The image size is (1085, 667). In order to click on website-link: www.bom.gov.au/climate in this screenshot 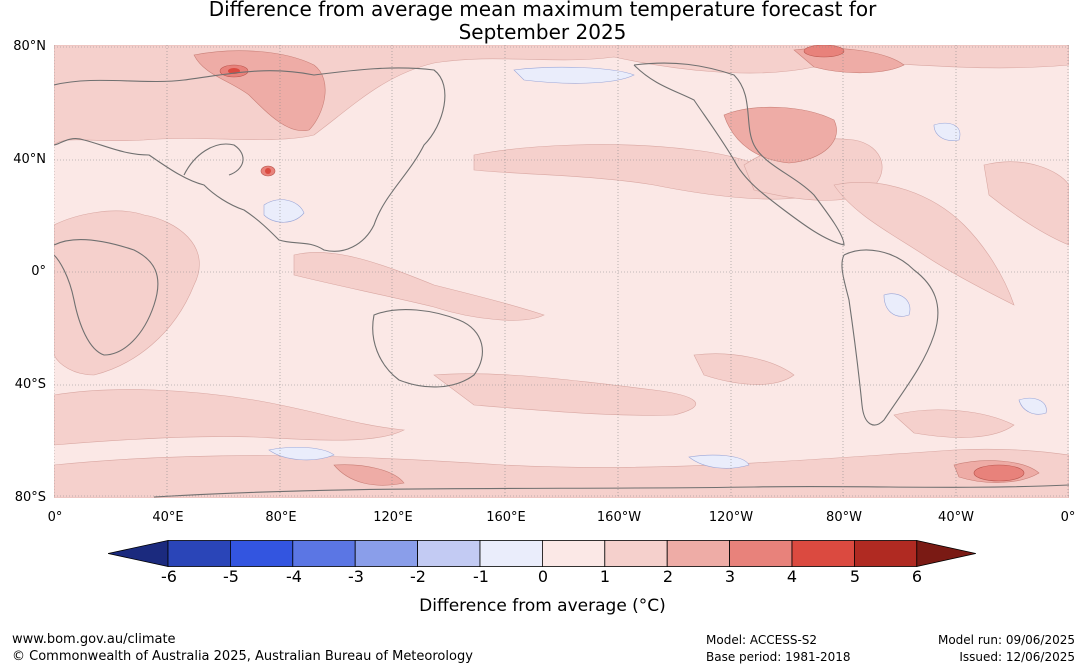, I will do `click(94, 639)`.